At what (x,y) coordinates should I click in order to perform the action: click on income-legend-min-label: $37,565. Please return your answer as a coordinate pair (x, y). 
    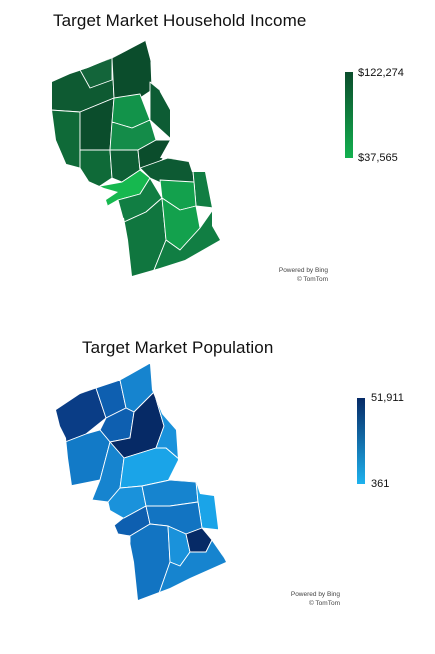
    Looking at the image, I should click on (378, 158).